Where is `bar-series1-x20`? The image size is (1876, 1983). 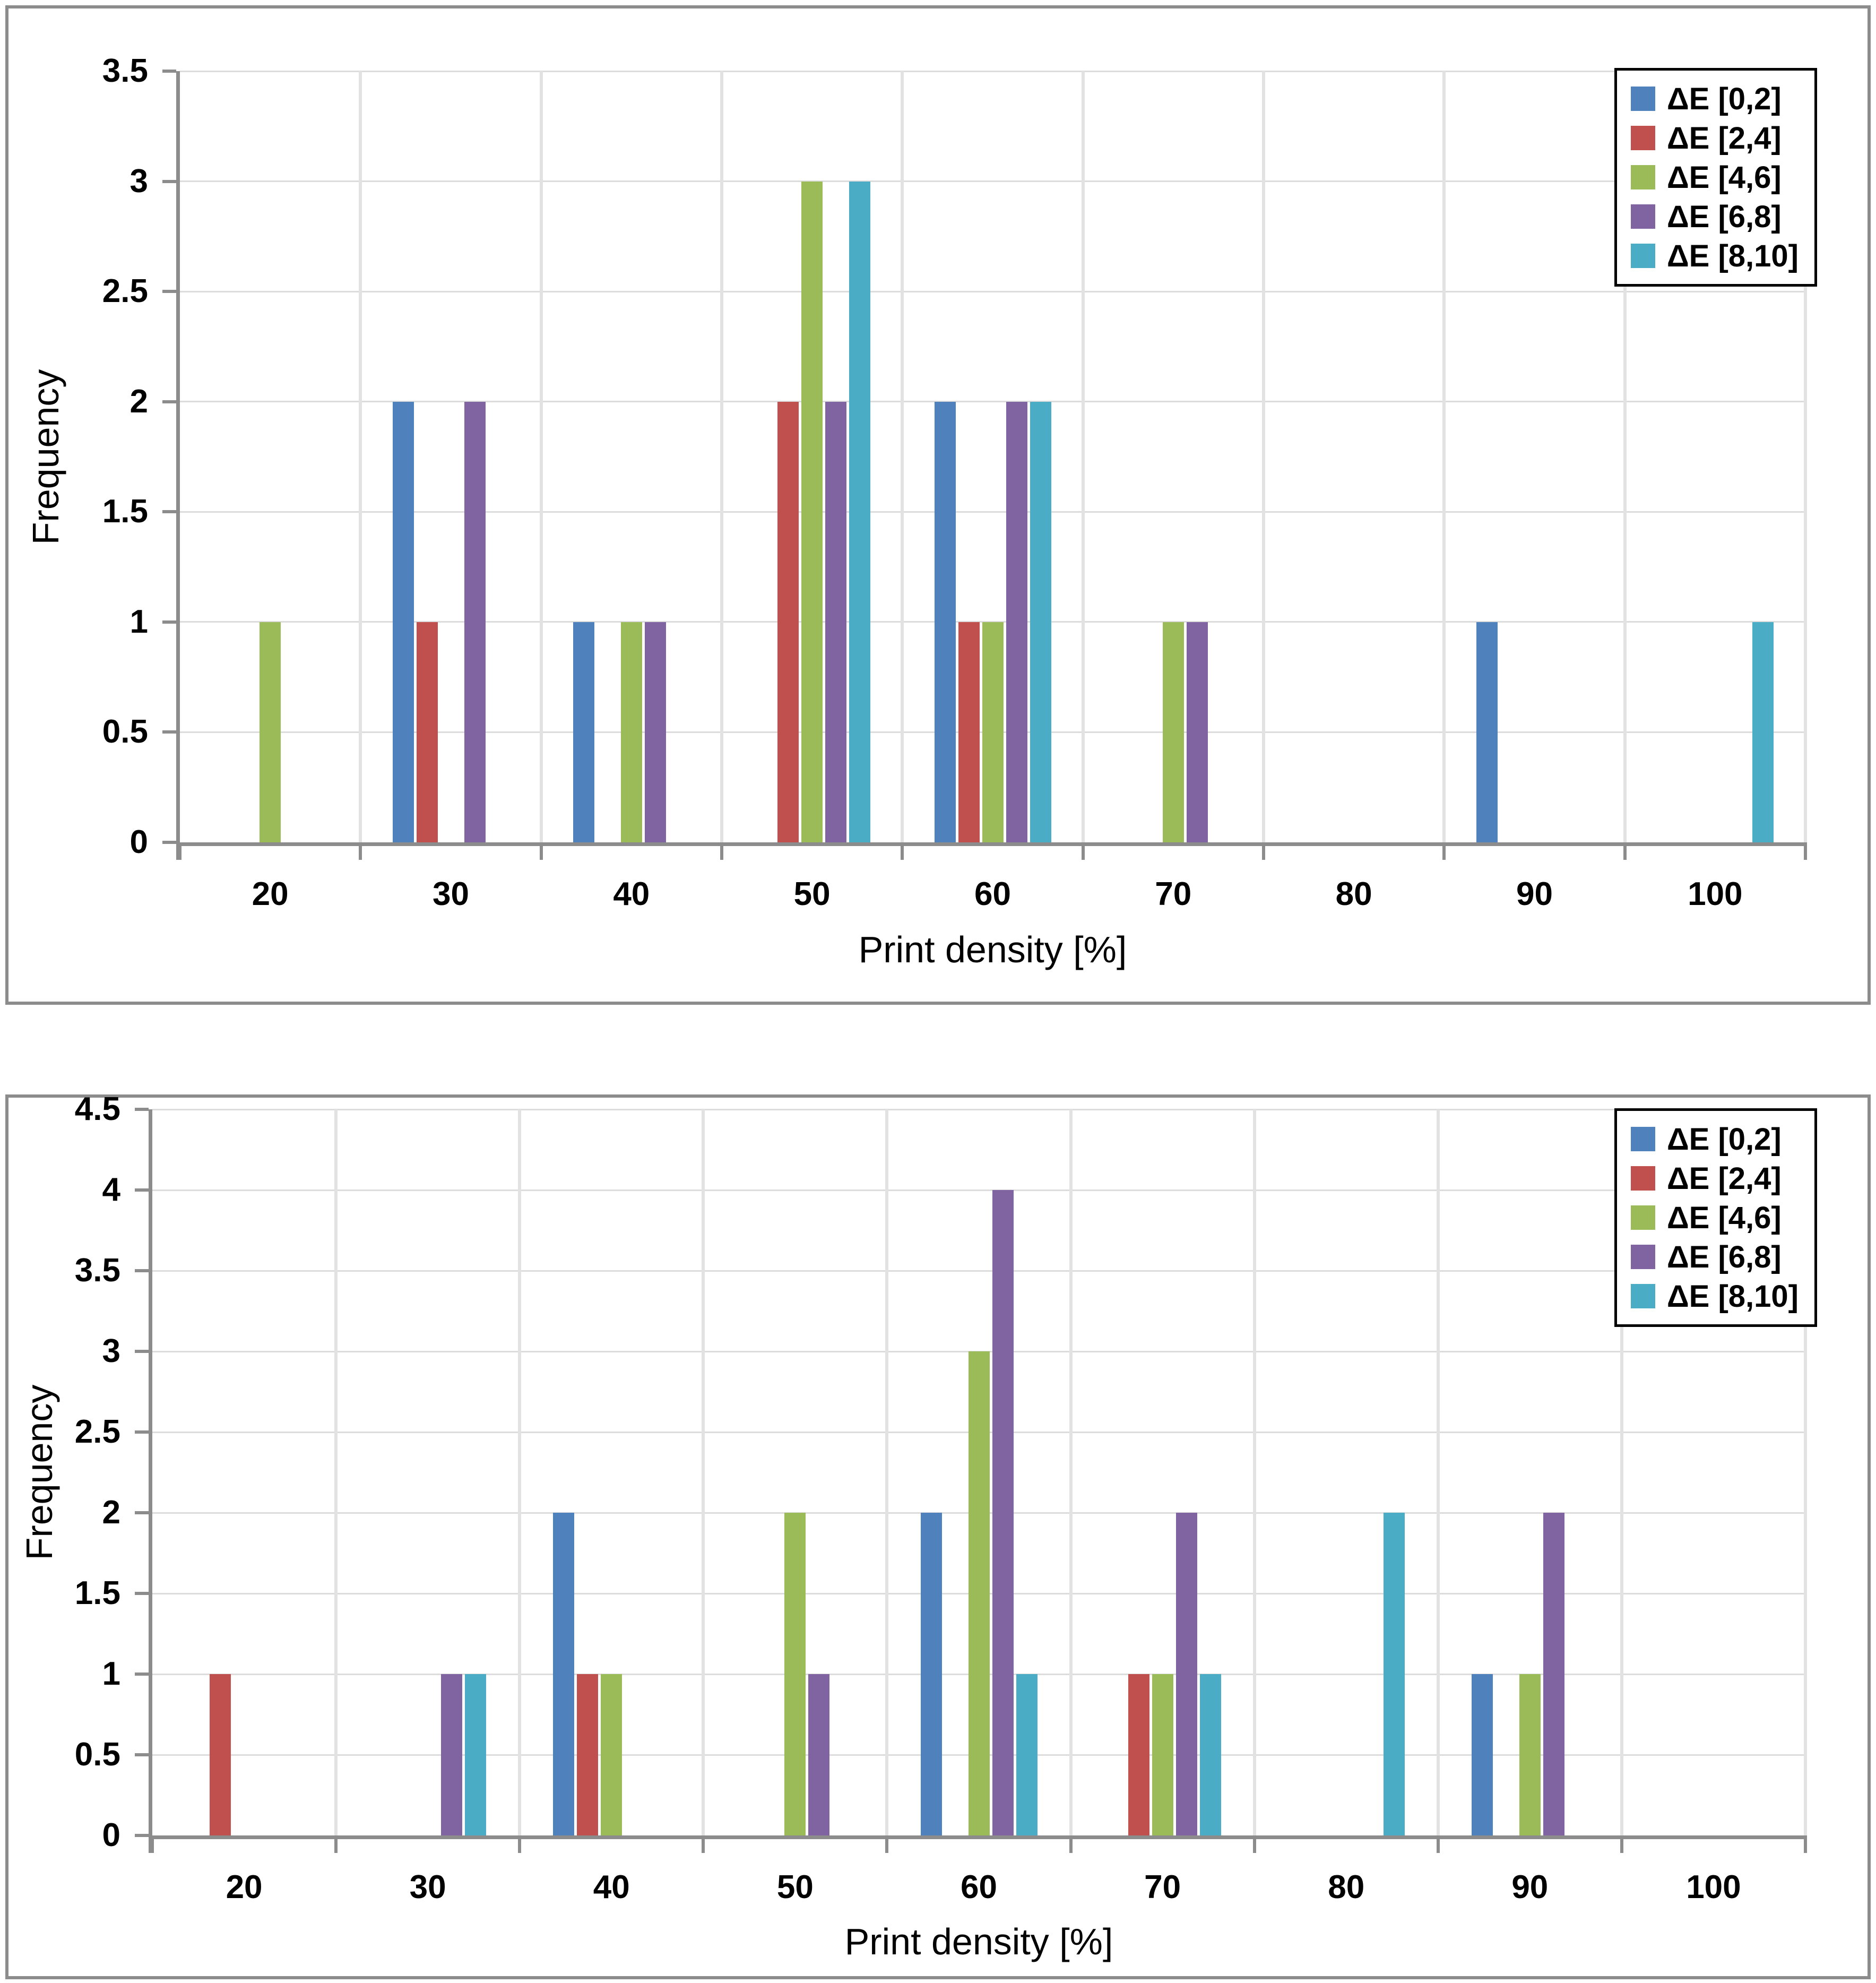
bar-series1-x20 is located at coordinates (220, 1754).